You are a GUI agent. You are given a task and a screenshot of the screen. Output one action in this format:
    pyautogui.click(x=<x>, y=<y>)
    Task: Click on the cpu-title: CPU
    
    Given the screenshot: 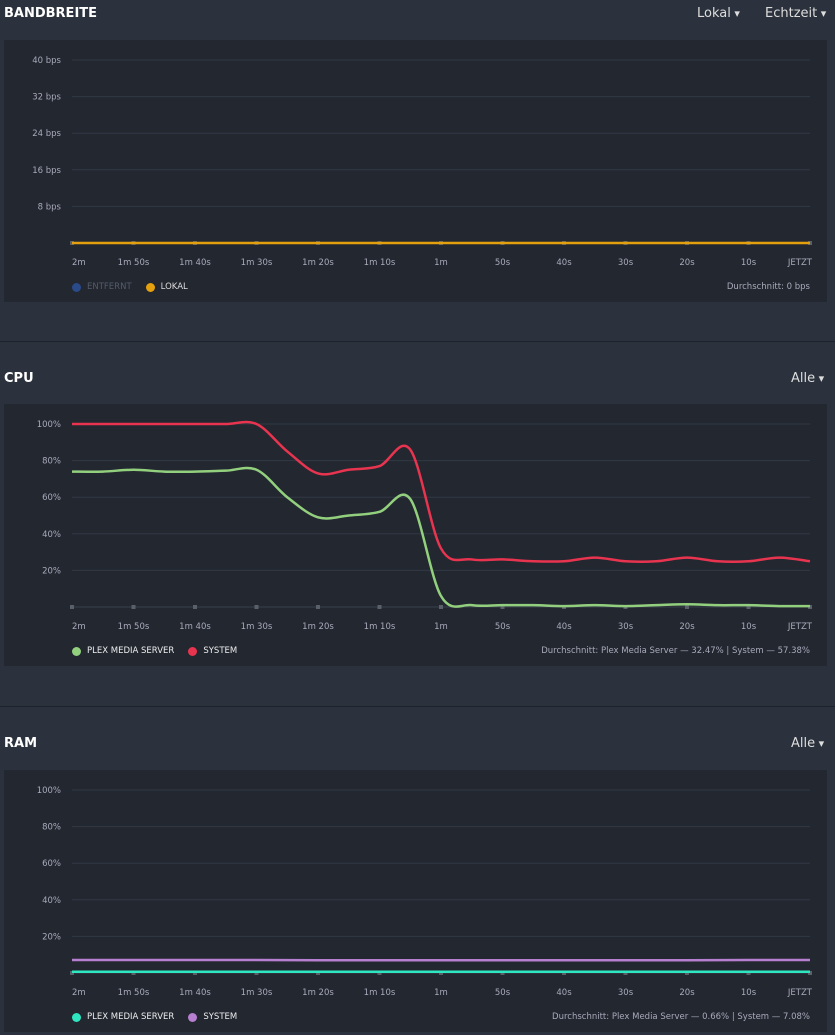 What is the action you would take?
    pyautogui.click(x=19, y=378)
    